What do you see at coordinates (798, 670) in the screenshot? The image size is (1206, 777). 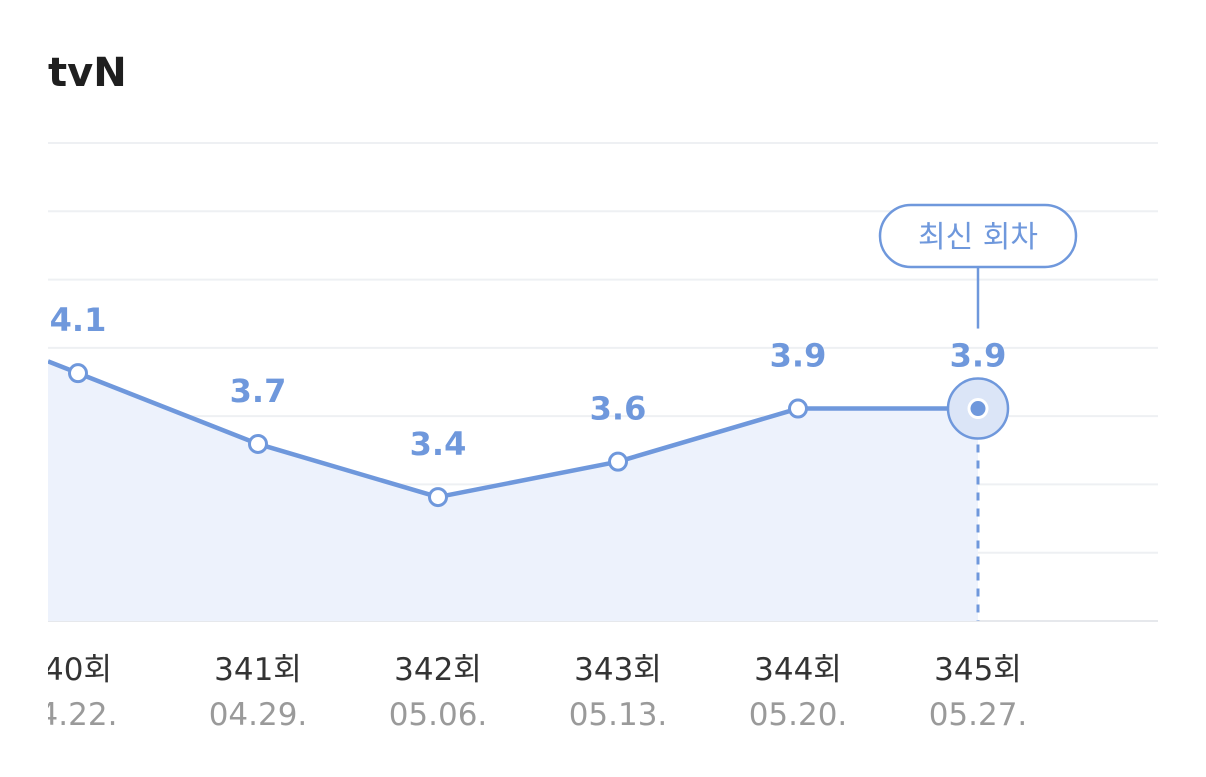 I see `x-tick-episode: 344회` at bounding box center [798, 670].